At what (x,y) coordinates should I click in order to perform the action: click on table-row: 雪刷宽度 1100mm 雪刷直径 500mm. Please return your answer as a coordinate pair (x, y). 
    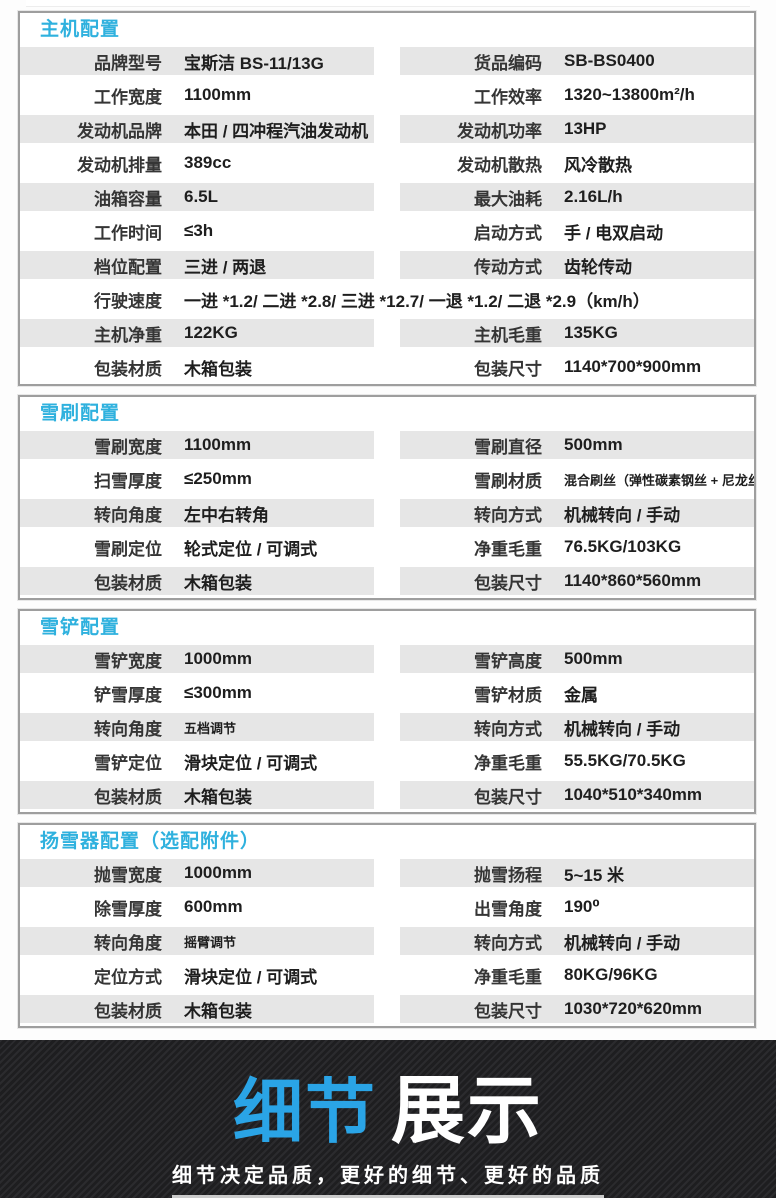
    Looking at the image, I should click on (387, 445).